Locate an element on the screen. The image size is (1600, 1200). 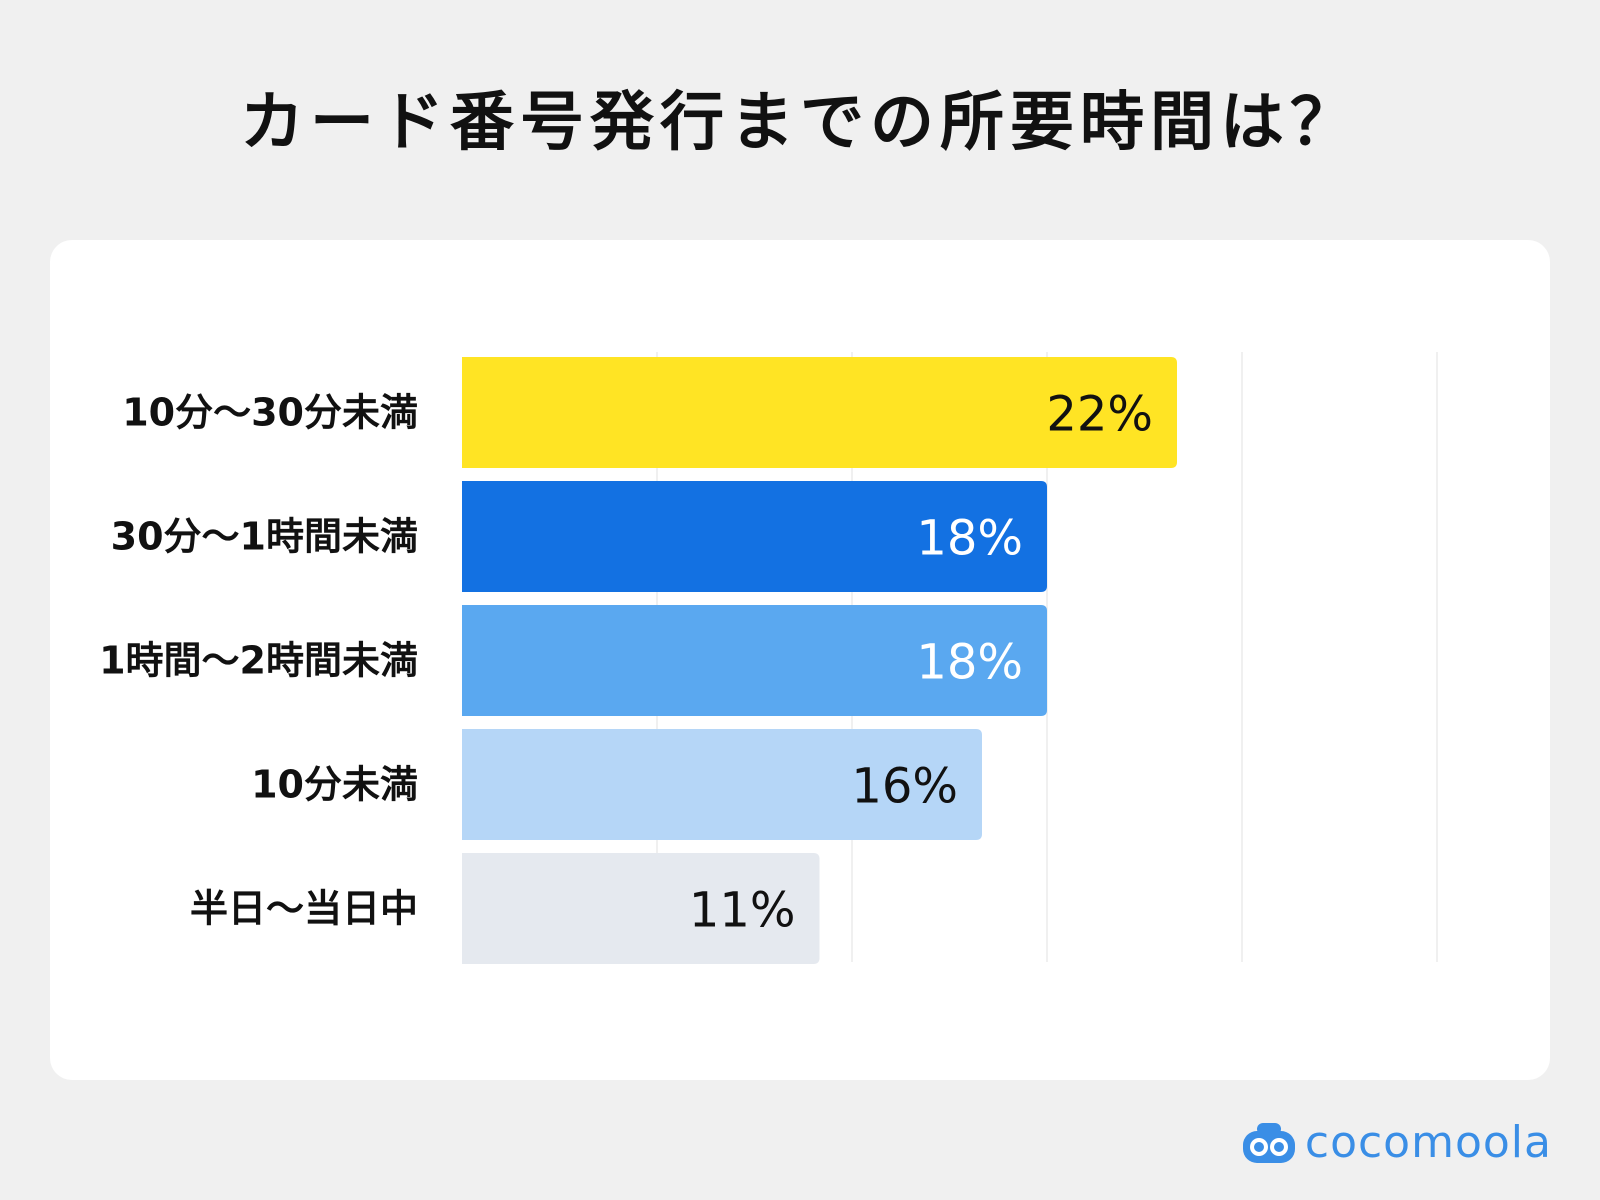
category-label: 1時間〜2時間未満 is located at coordinates (258, 661).